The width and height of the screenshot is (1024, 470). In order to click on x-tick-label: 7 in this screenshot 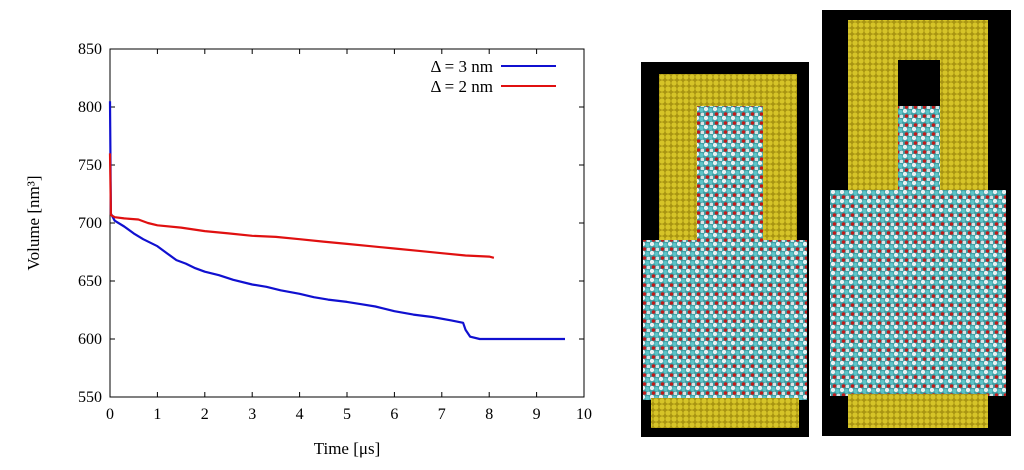, I will do `click(442, 414)`.